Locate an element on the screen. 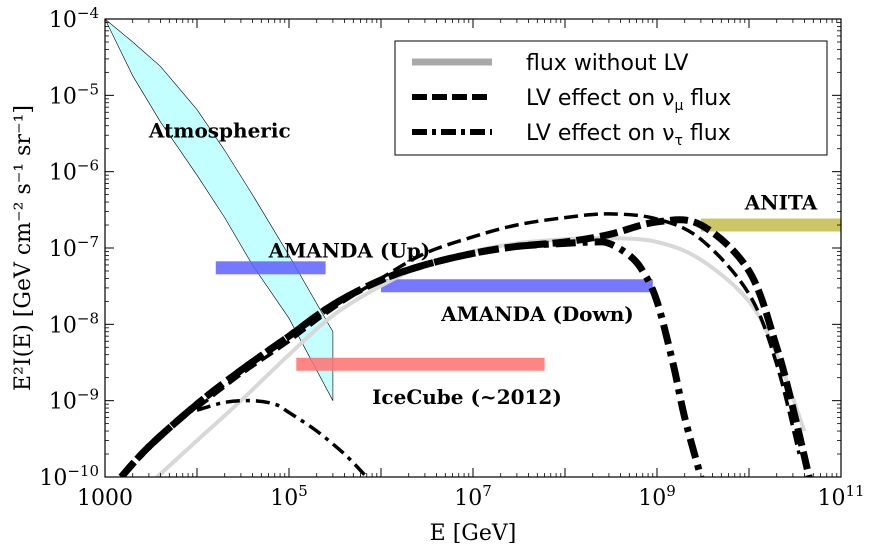 The image size is (869, 550). annotation-label: AMANDA (Up) is located at coordinates (349, 251).